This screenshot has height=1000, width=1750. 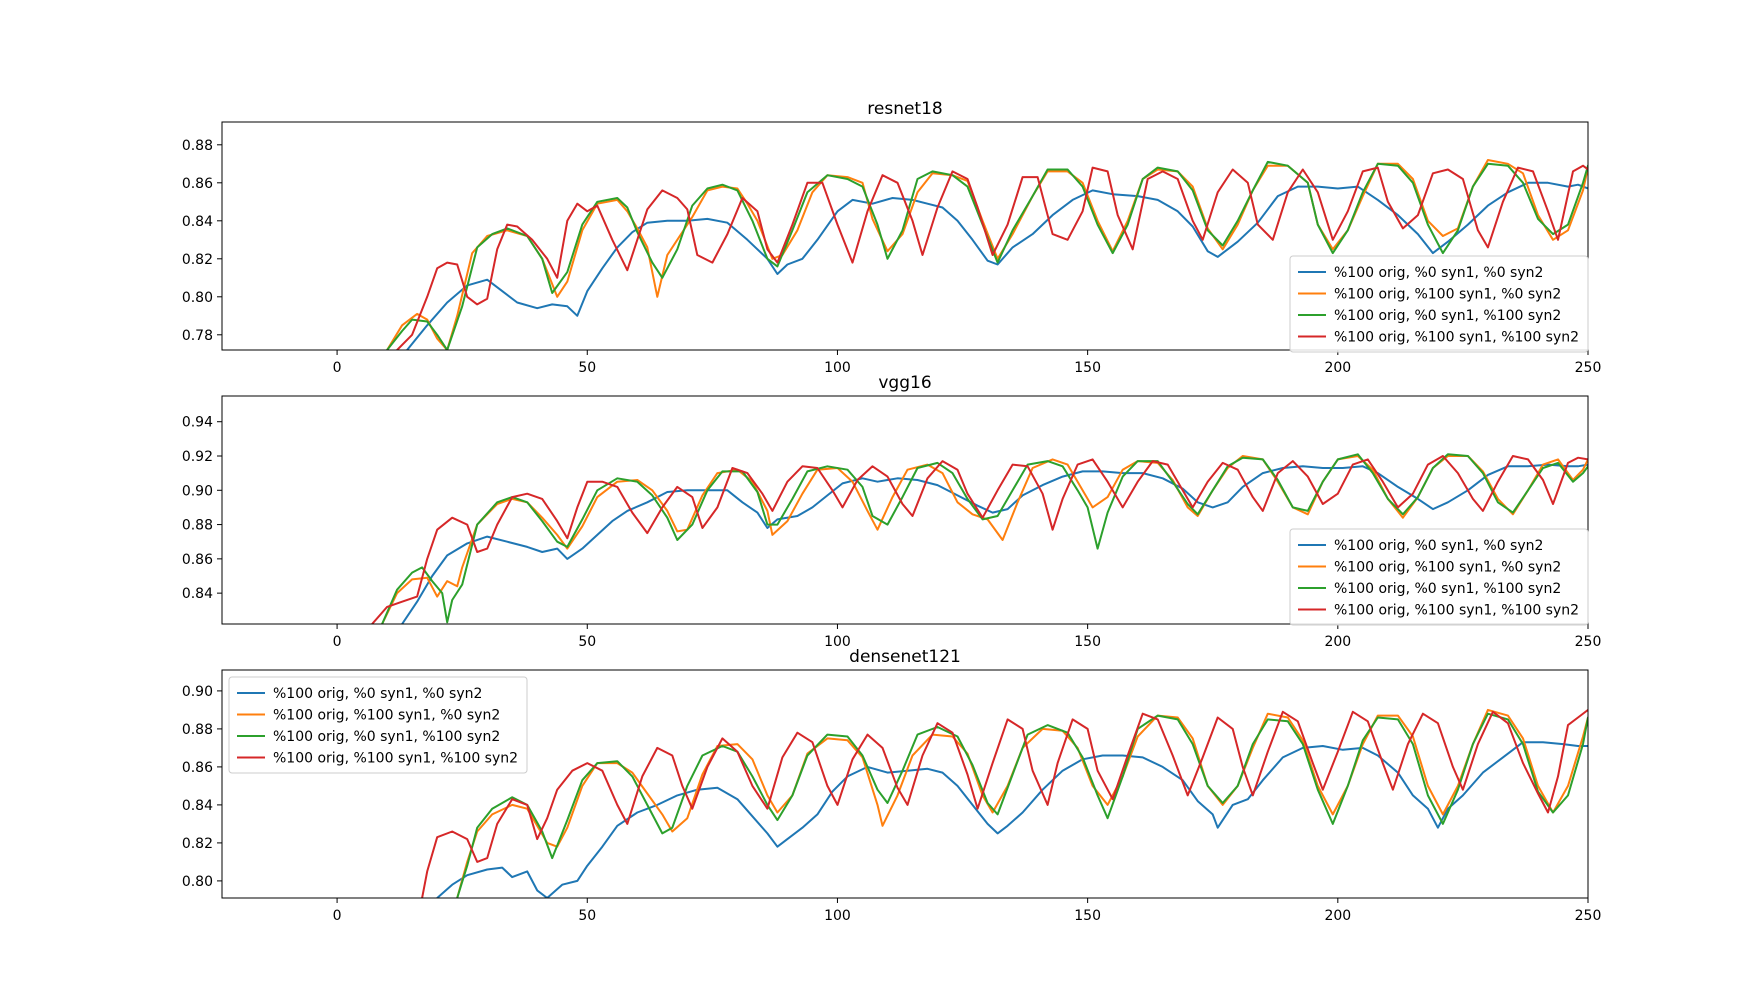 What do you see at coordinates (197, 457) in the screenshot?
I see `y-tick-label: 0.92` at bounding box center [197, 457].